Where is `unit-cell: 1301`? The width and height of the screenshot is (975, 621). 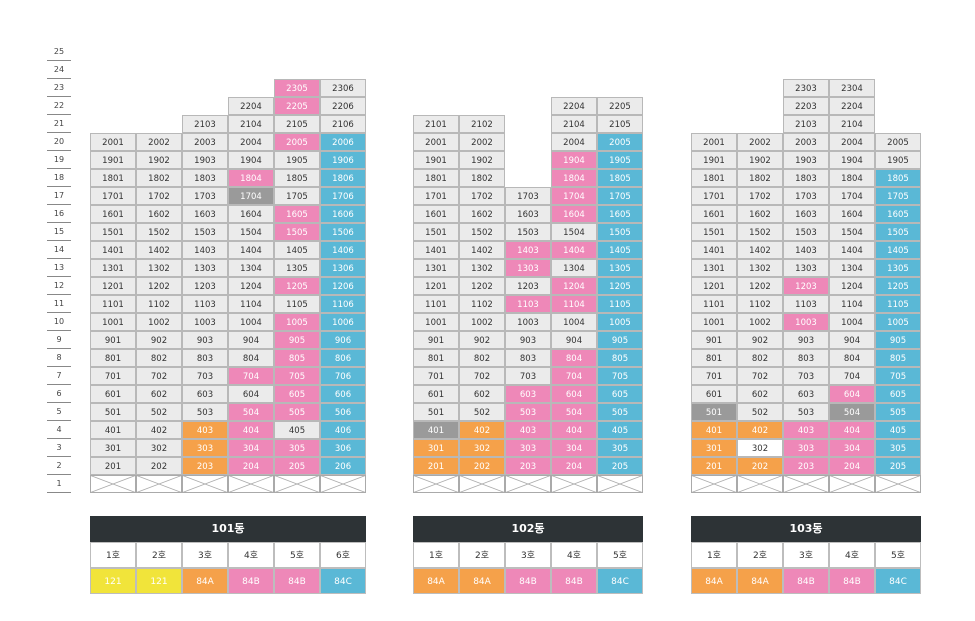
unit-cell: 1301 is located at coordinates (714, 268).